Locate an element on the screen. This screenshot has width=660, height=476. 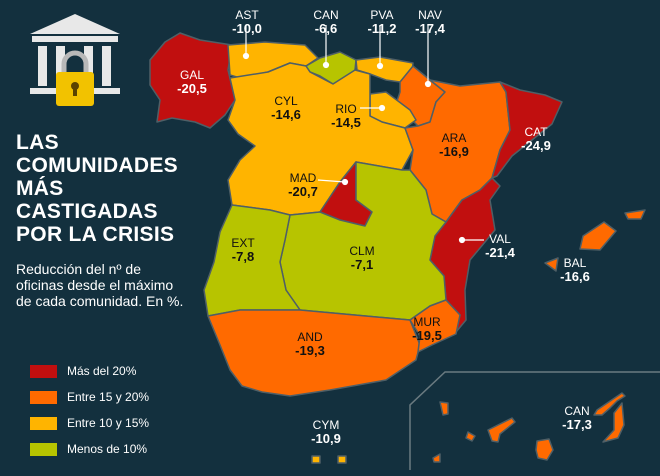
region-cat is located at coordinates (527, 130).